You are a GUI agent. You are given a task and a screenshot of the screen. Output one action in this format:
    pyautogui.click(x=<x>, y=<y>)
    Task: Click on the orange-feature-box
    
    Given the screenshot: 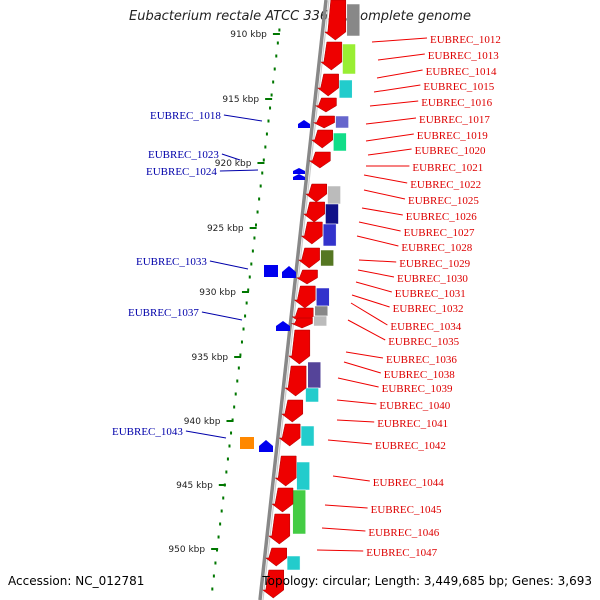 What is the action you would take?
    pyautogui.click(x=247, y=443)
    